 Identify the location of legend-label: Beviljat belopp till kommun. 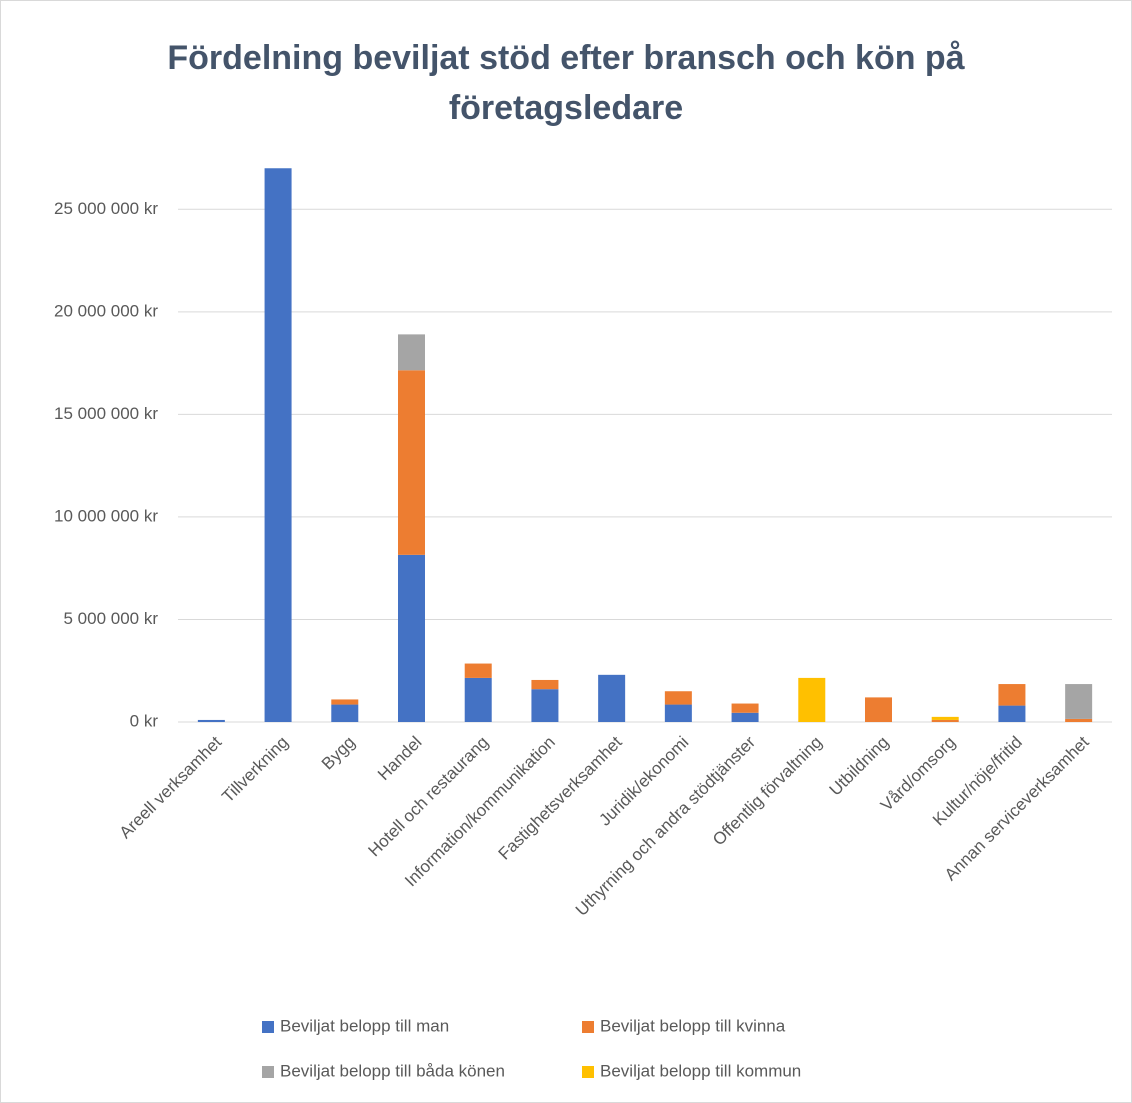
(700, 1070).